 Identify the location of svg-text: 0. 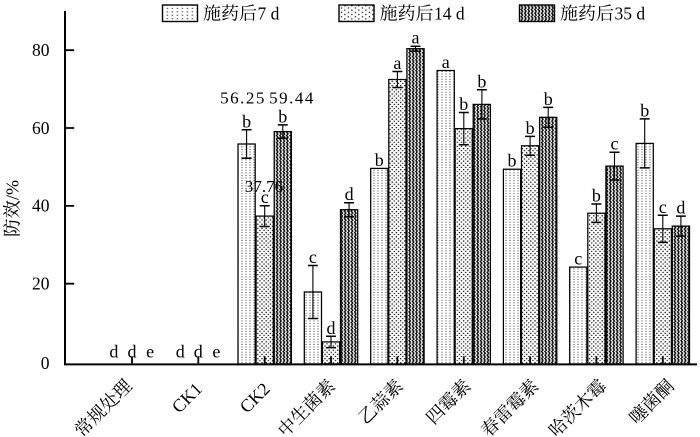
(45, 363).